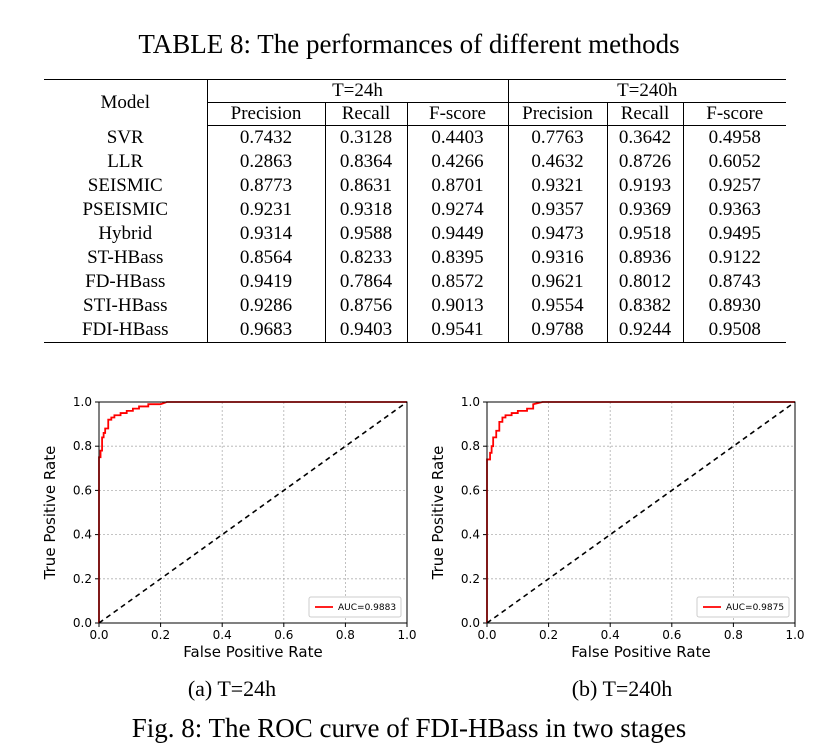 The height and width of the screenshot is (751, 818). I want to click on value-cell: 0.9122, so click(734, 258).